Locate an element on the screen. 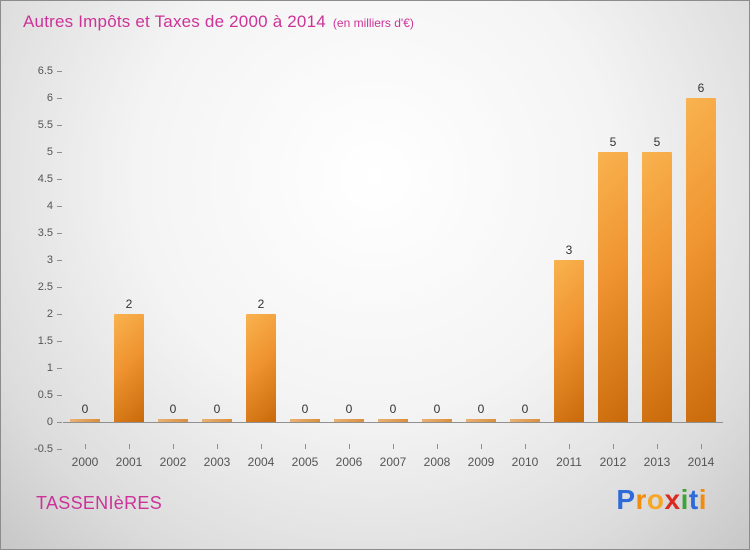 The image size is (750, 550). y-axis-tick-label: -0.5 is located at coordinates (43, 449).